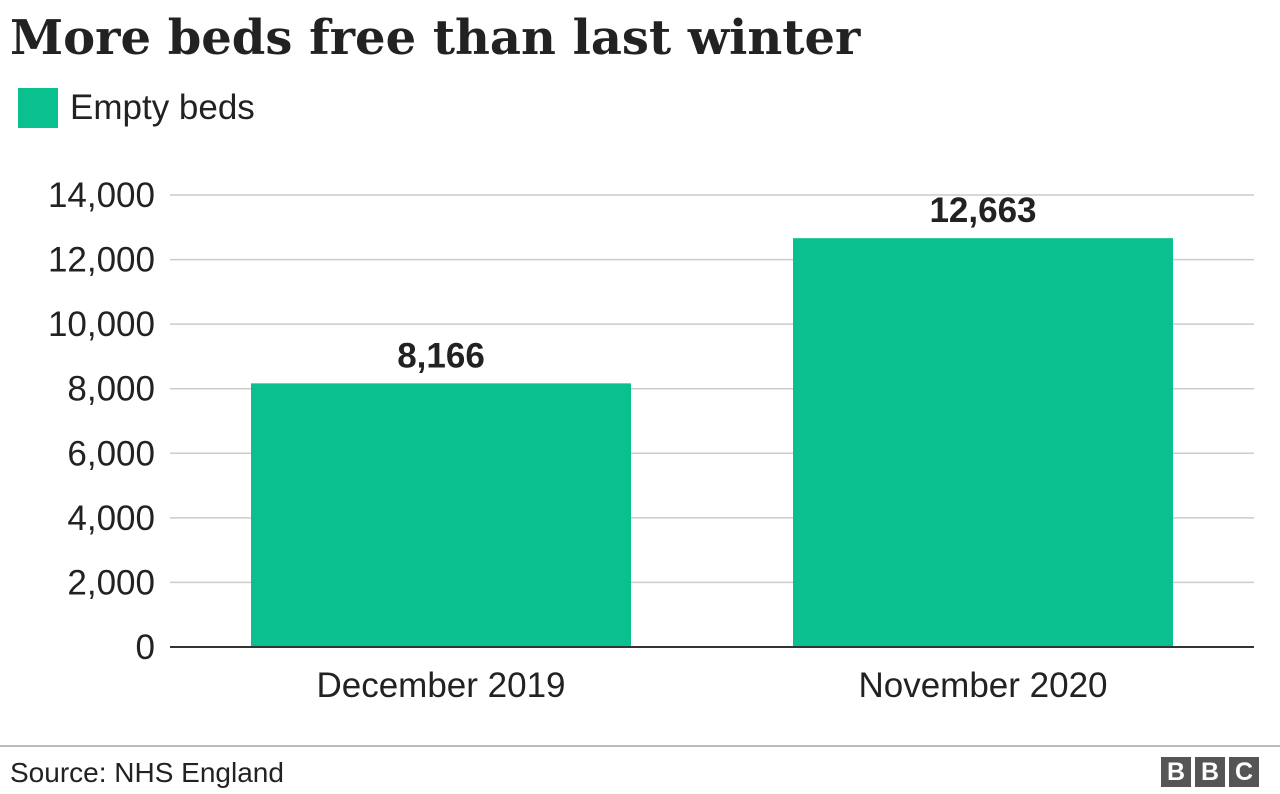  What do you see at coordinates (147, 772) in the screenshot?
I see `source-note: Source: NHS England` at bounding box center [147, 772].